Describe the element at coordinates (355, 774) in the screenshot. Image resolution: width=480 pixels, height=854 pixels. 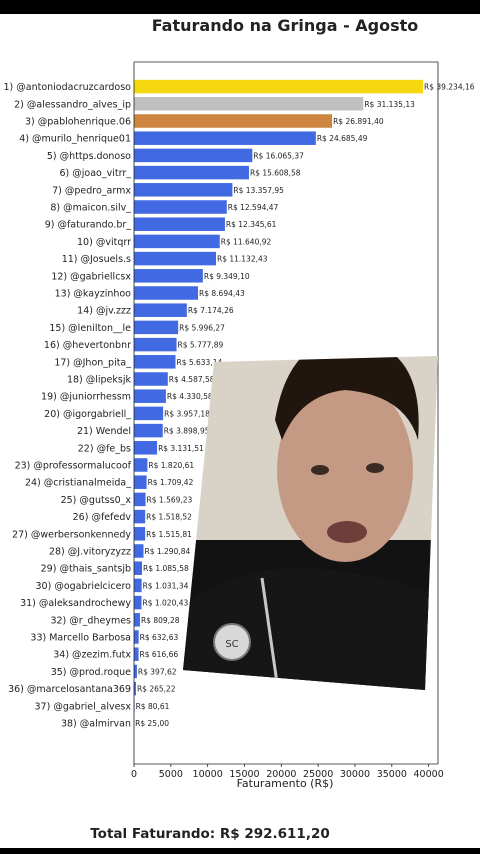
I see `x-tick-label: 30000` at that location.